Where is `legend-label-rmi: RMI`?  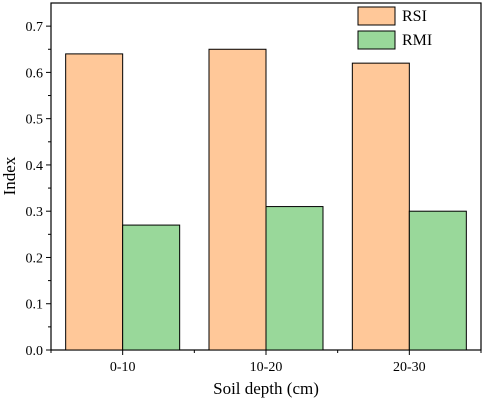 legend-label-rmi: RMI is located at coordinates (417, 40).